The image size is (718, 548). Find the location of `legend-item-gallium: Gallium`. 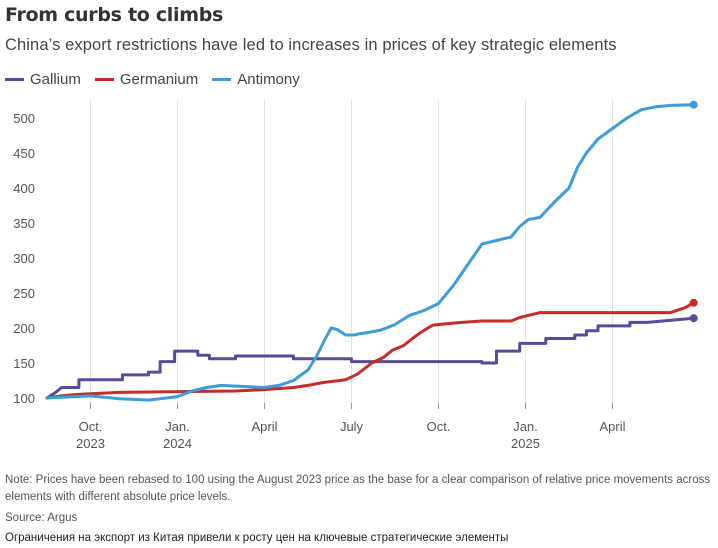

legend-item-gallium: Gallium is located at coordinates (43, 79).